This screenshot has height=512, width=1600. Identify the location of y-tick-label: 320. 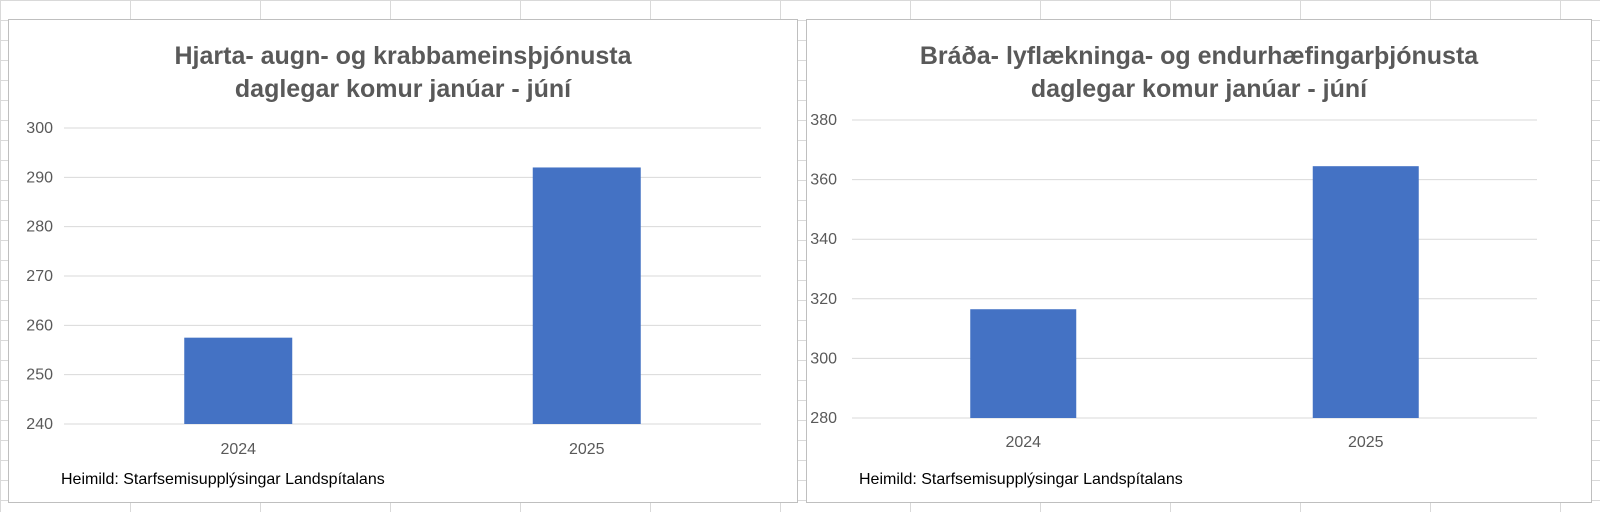
(823, 299).